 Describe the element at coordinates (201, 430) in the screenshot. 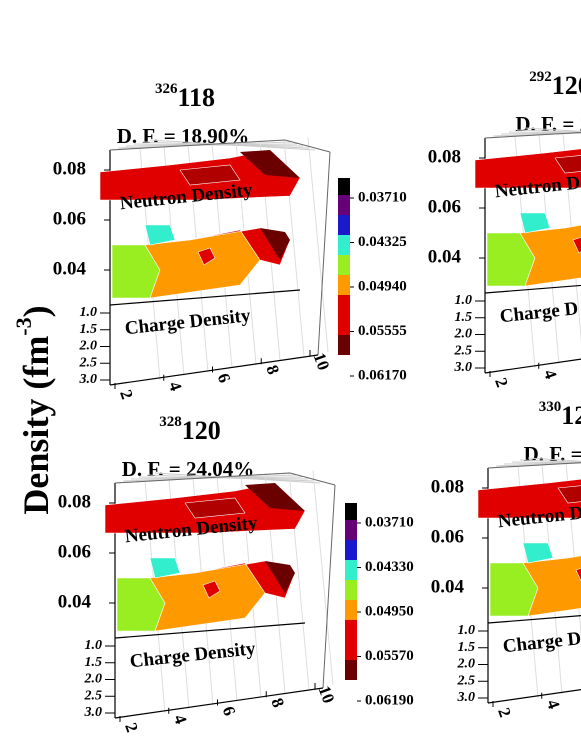

I see `element-number: 120` at that location.